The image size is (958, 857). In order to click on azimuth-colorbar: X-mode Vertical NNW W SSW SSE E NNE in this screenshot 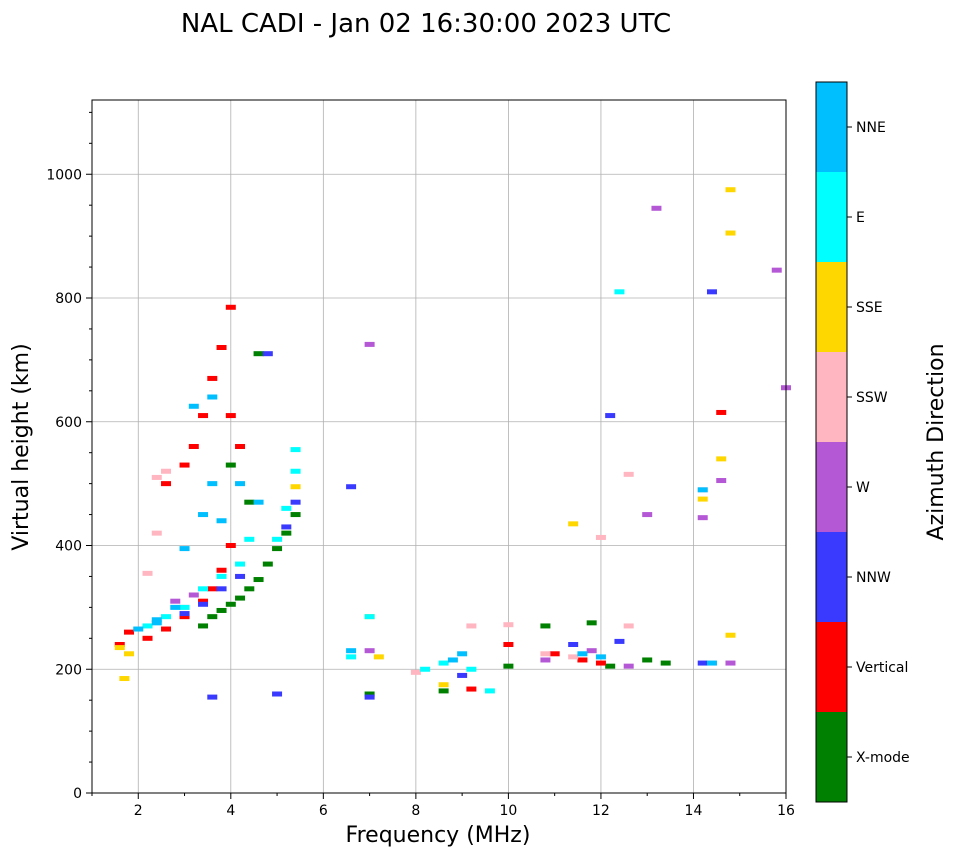, I will do `click(862, 442)`.